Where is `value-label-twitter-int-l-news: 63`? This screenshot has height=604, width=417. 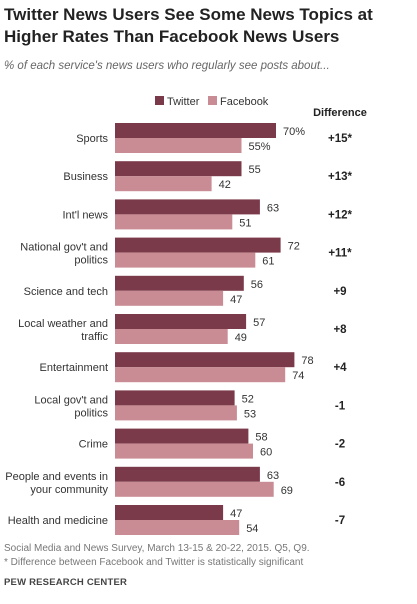 value-label-twitter-int-l-news: 63 is located at coordinates (273, 208).